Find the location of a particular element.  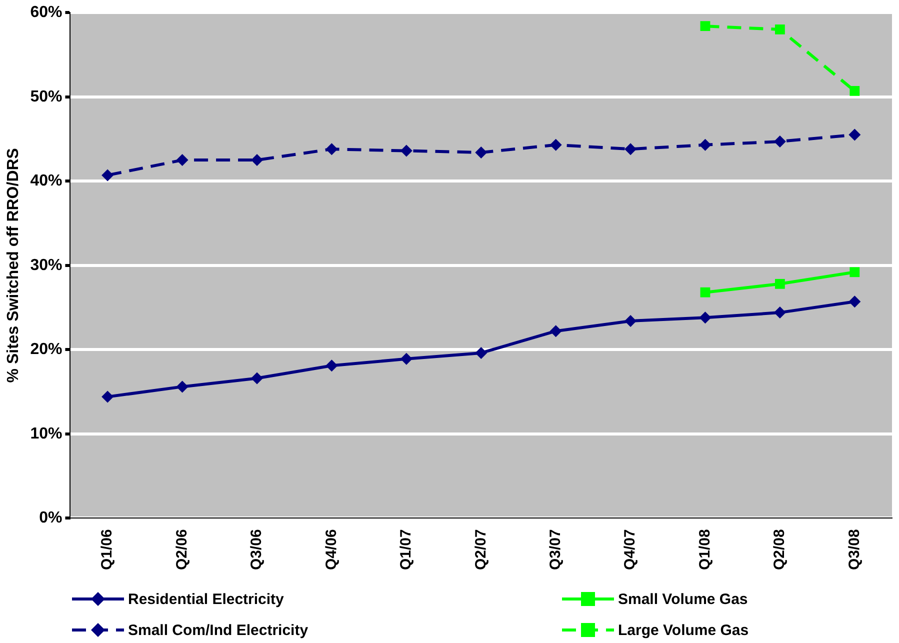

x-tick-label: Q3/07 is located at coordinates (555, 549).